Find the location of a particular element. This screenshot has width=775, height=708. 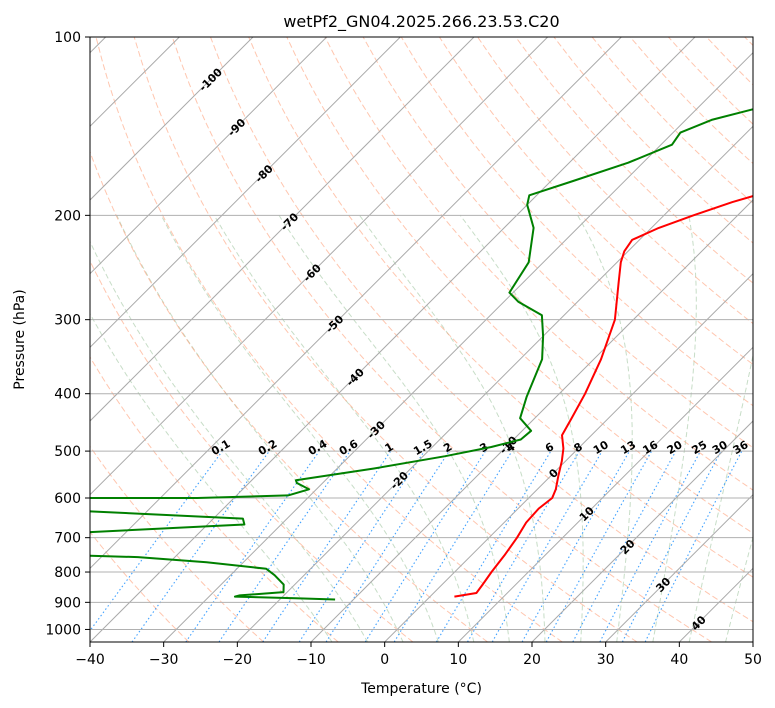

y-tick-label: 300 is located at coordinates (67, 321).